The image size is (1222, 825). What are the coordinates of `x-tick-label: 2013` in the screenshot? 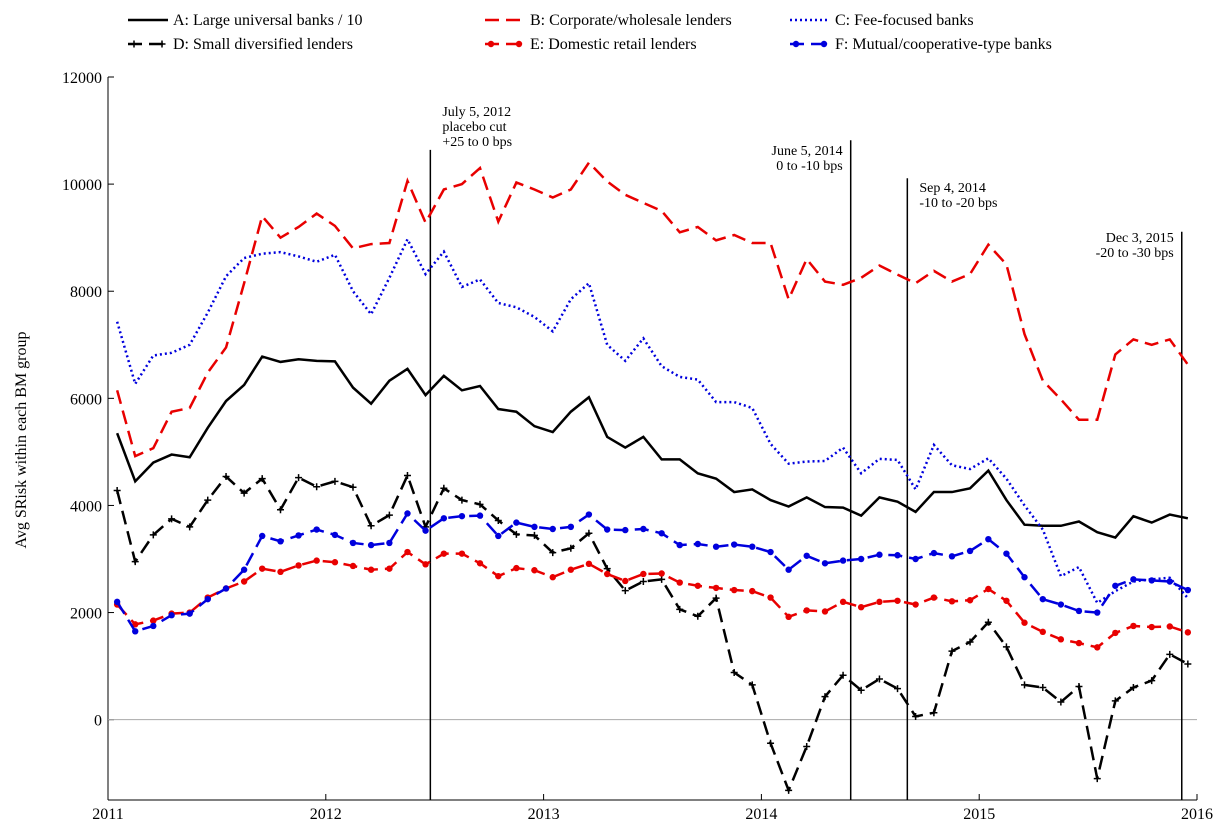 It's located at (544, 814).